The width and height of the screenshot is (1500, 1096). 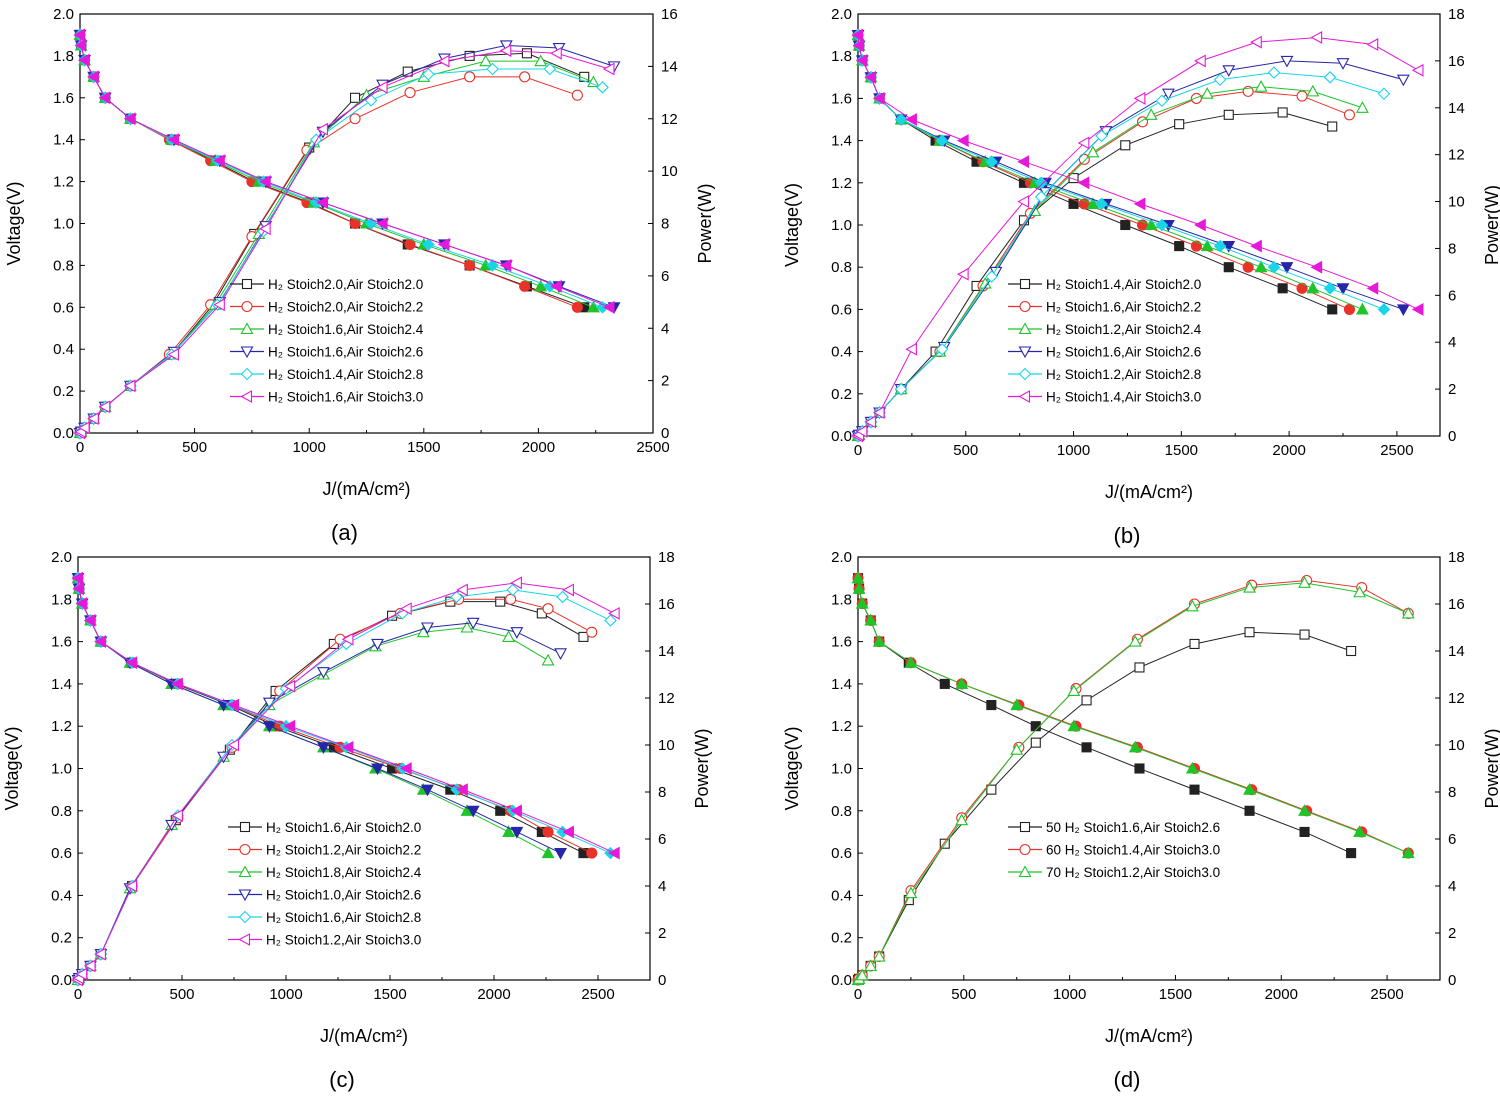 I want to click on y2-axis-title: Power(W), so click(x=1491, y=225).